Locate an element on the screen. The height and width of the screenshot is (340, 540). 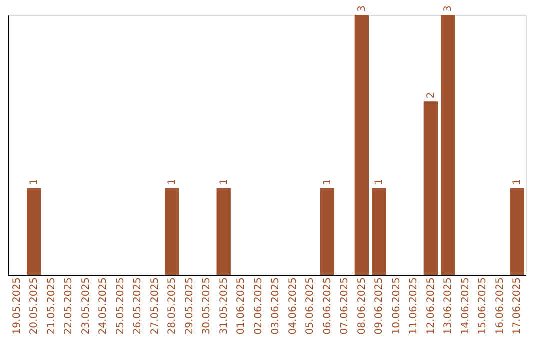
x-tick-label: 11.06.2025 is located at coordinates (414, 306).